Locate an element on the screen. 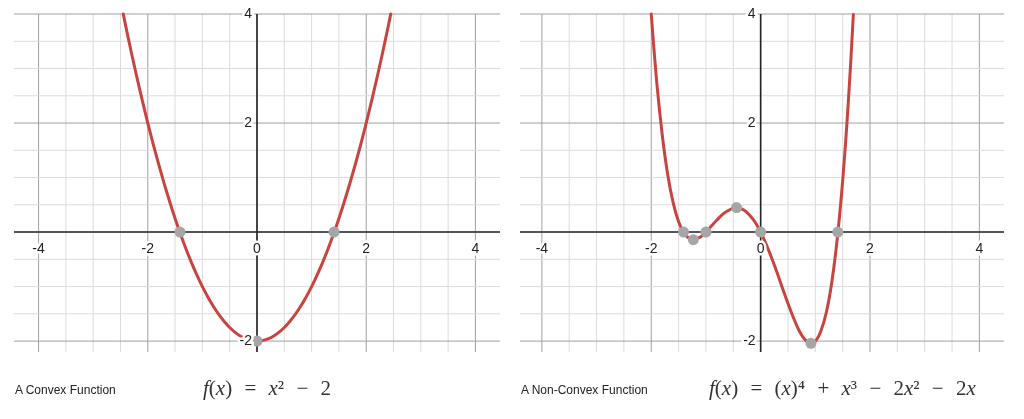 This screenshot has width=1024, height=419. text: f(x) = (x)⁴ + x³ − 2x² − 2x is located at coordinates (842, 387).